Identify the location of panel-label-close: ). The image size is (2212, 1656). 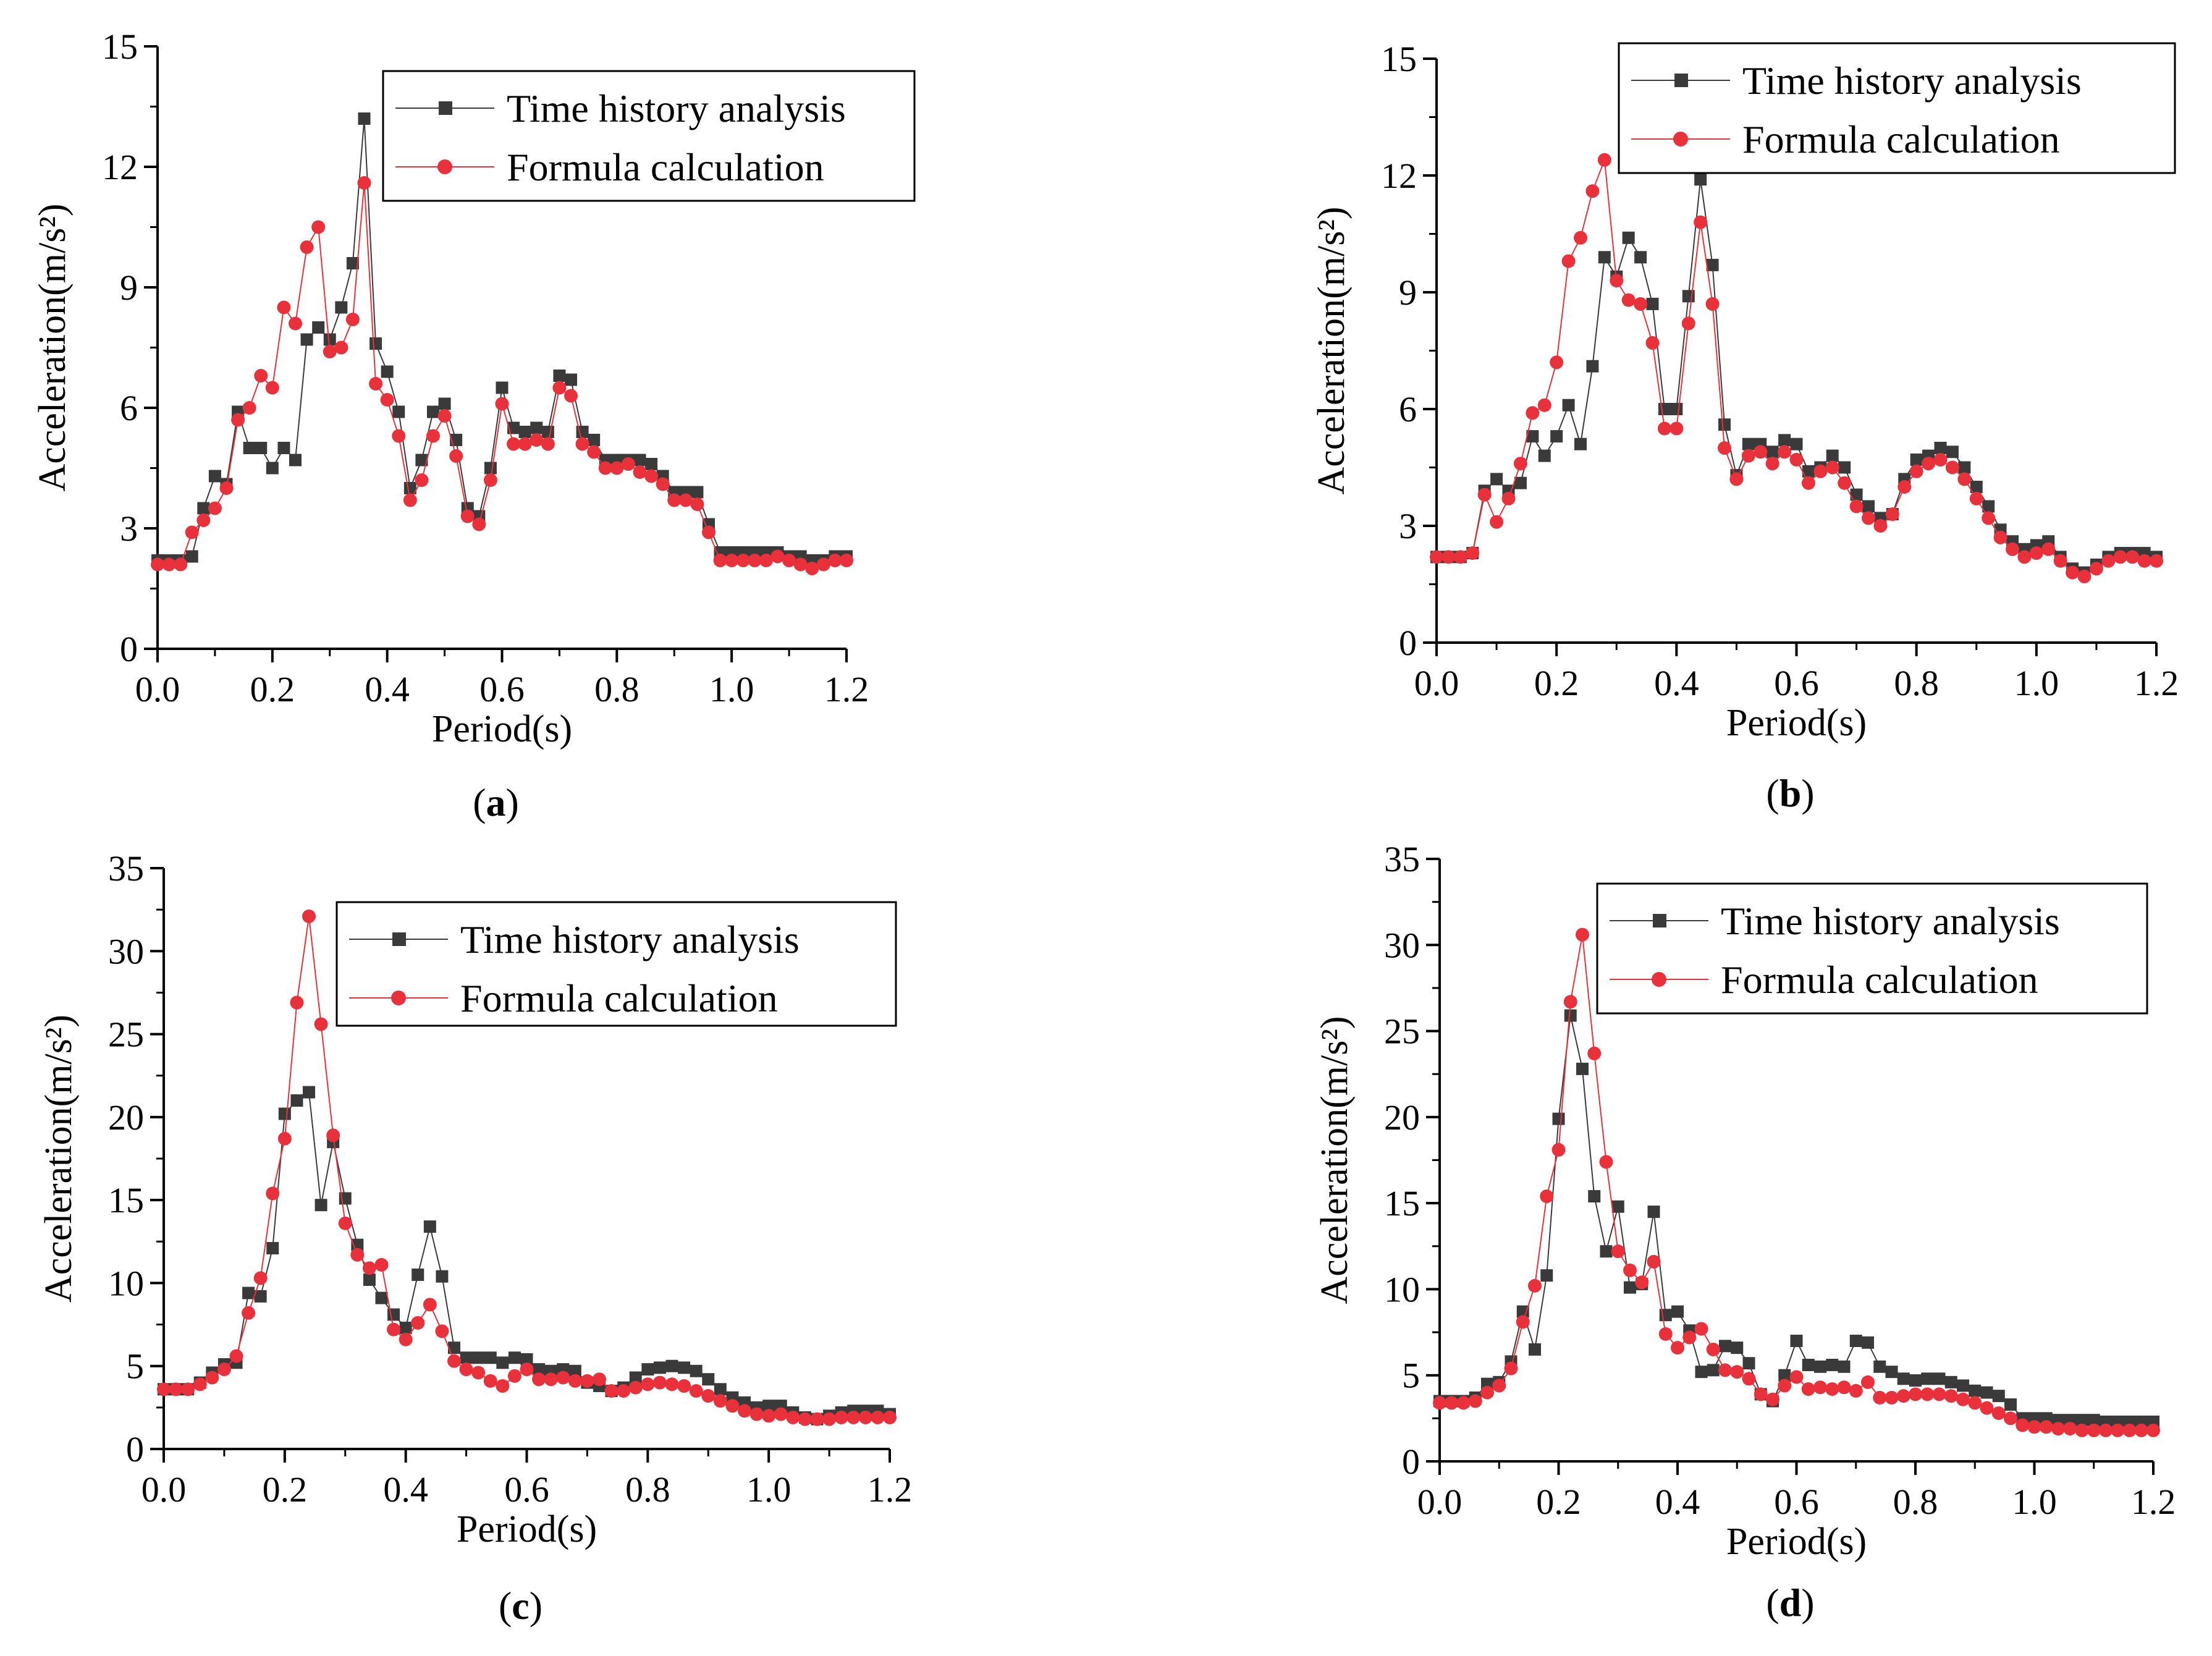
(1807, 793).